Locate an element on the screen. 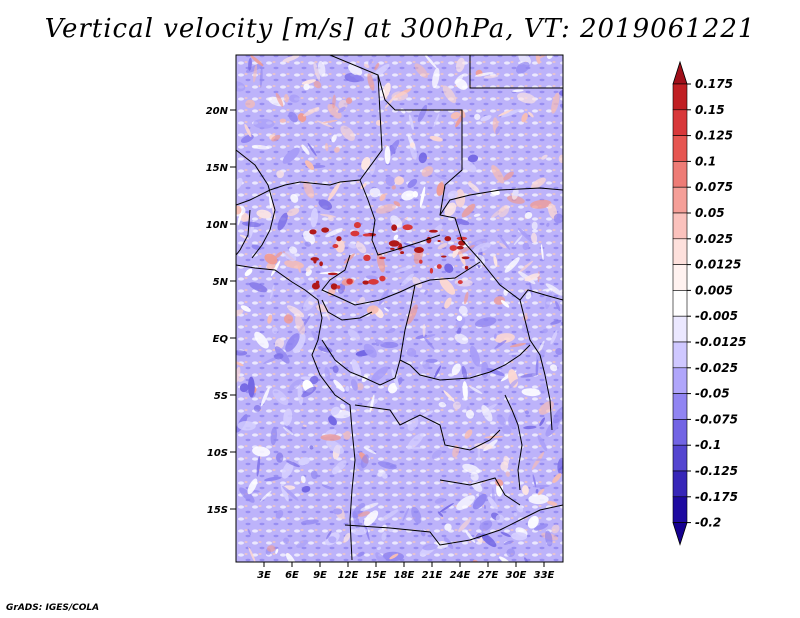  lon-label: 15E is located at coordinates (376, 575).